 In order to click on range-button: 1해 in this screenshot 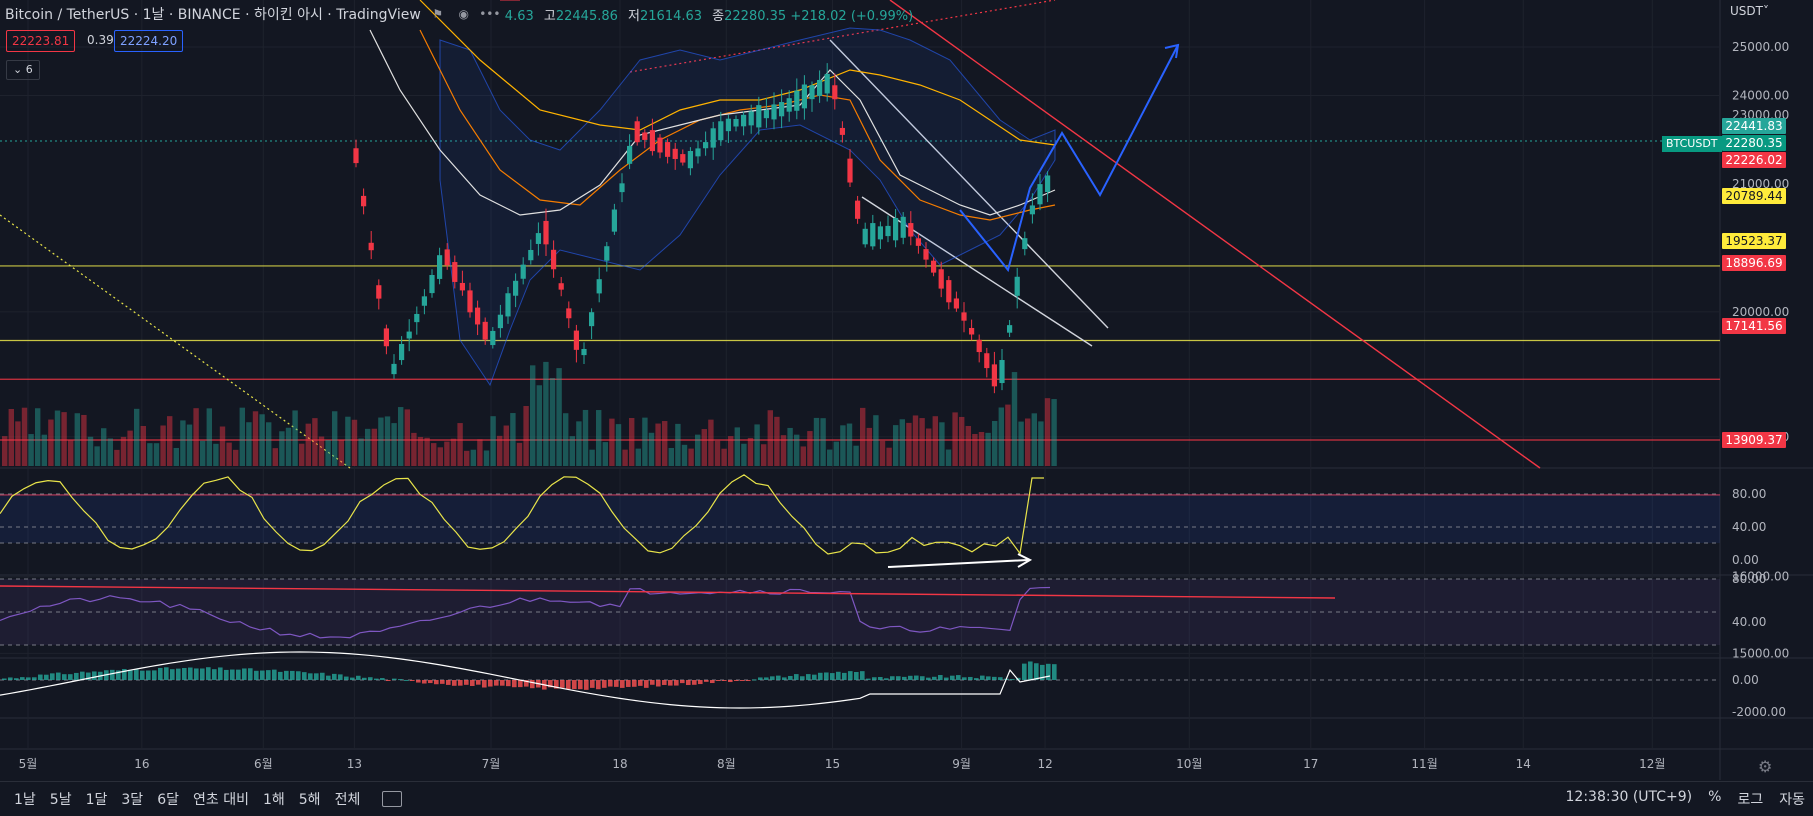, I will do `click(273, 800)`.